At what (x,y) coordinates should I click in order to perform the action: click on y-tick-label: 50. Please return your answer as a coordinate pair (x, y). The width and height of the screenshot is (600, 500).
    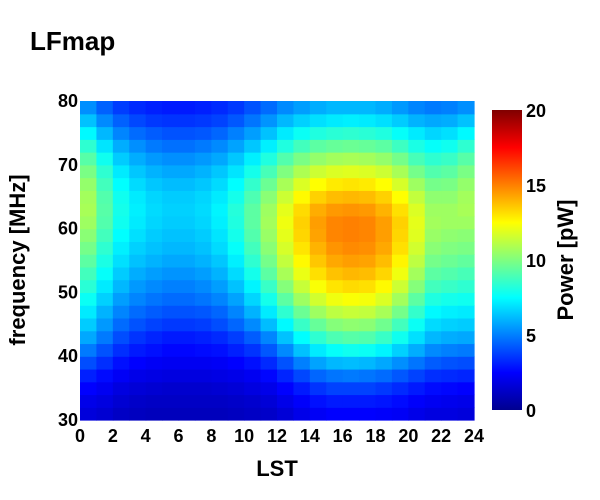
    Looking at the image, I should click on (68, 292).